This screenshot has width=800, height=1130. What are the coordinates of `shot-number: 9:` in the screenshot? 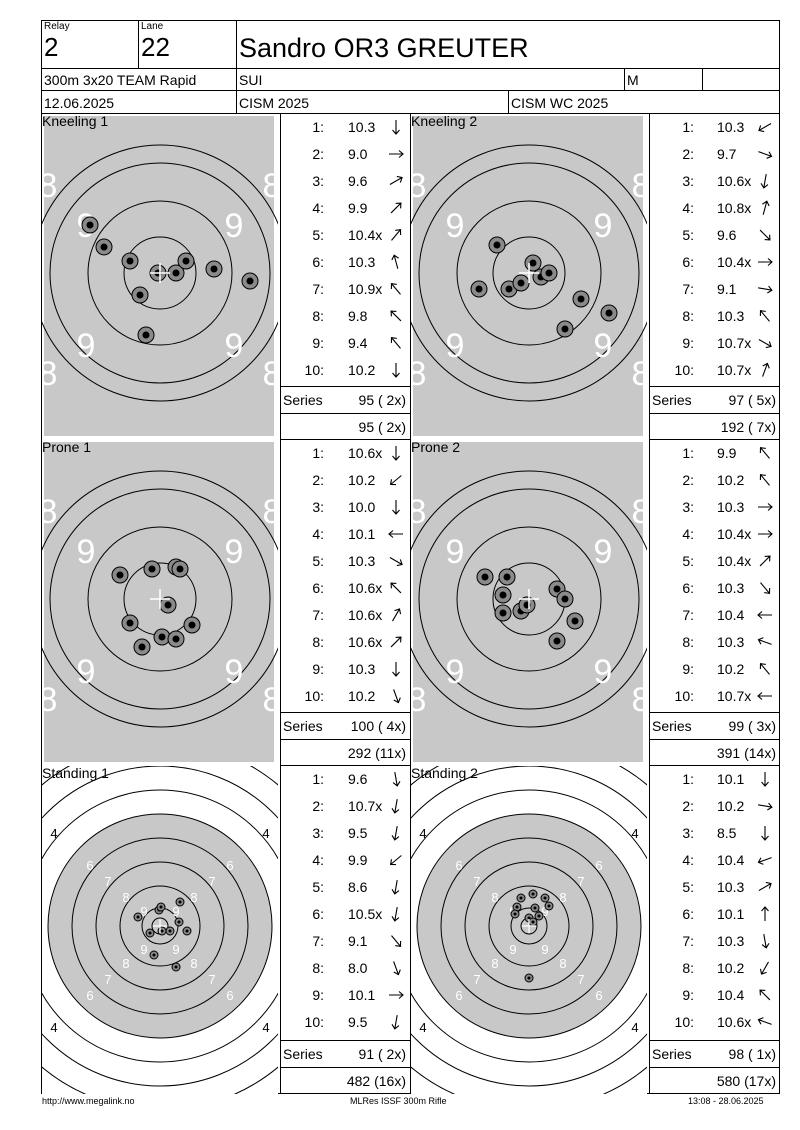 It's located at (318, 995).